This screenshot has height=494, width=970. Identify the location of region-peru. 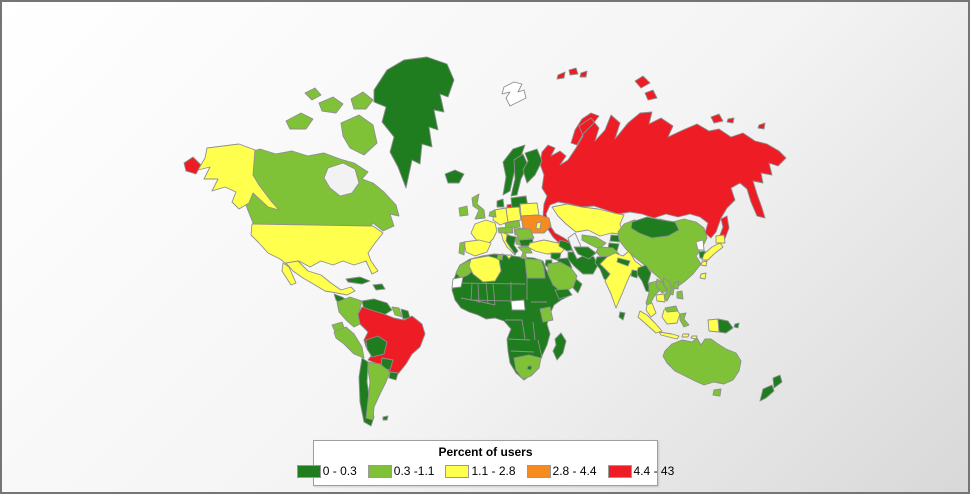
(349, 342).